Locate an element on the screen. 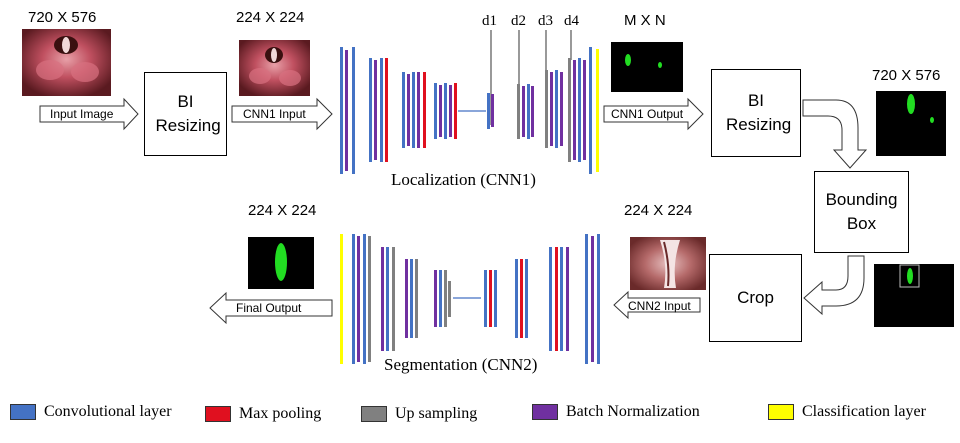  legend-item-conv: Convolutional layer is located at coordinates (91, 412).